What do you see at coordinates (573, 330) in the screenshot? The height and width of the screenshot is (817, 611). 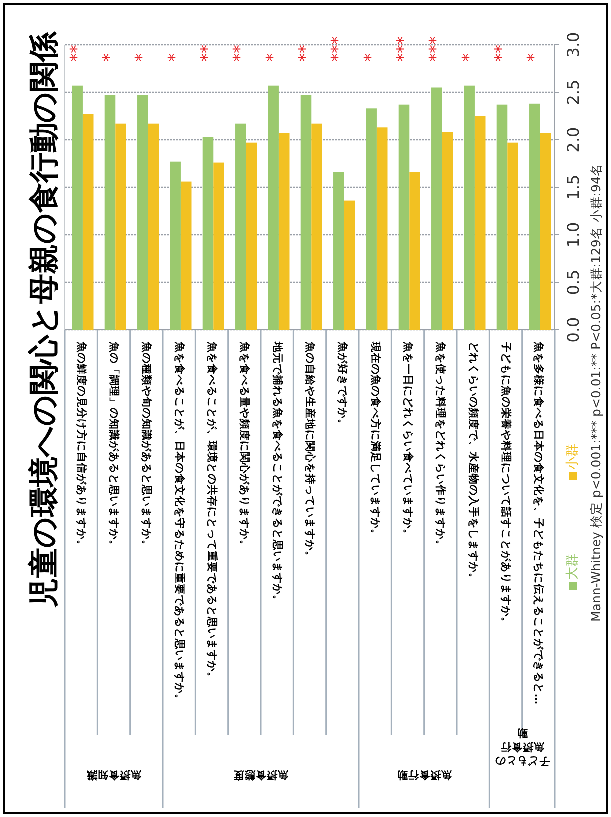 I see `y-tick-label: 0.0` at bounding box center [573, 330].